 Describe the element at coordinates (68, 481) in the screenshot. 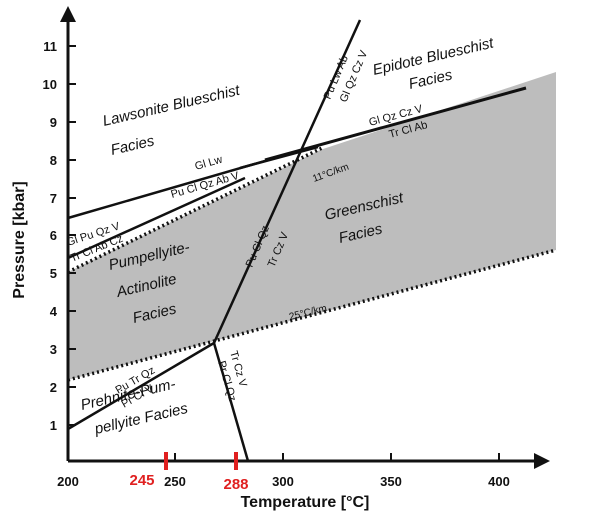

I see `x-tick-label: 200` at that location.